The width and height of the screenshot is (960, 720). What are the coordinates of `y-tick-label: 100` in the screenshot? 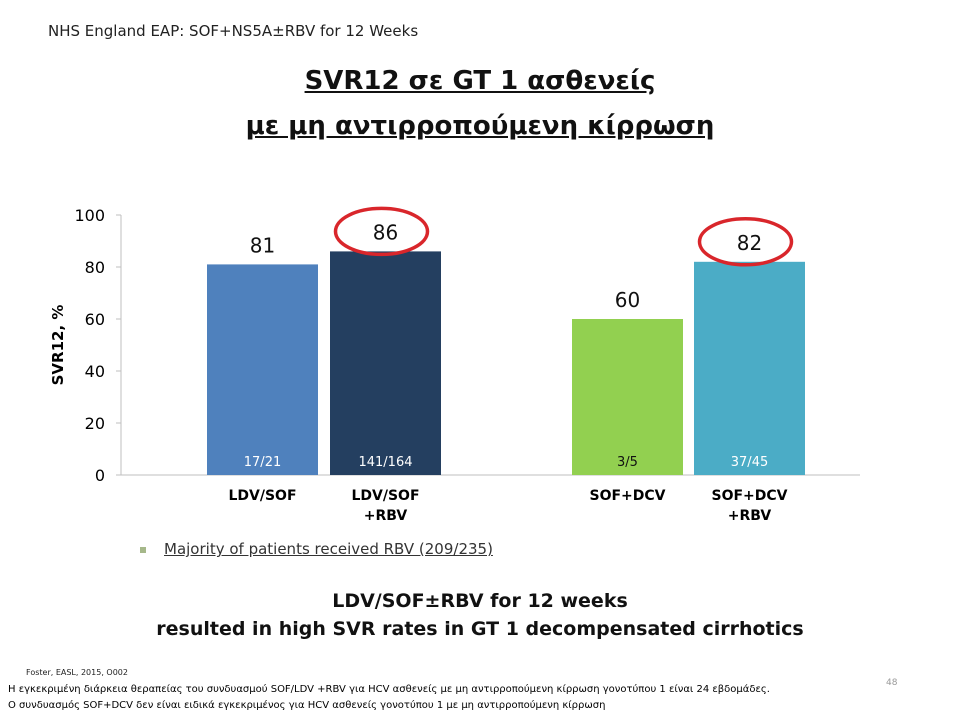 It's located at (89, 215).